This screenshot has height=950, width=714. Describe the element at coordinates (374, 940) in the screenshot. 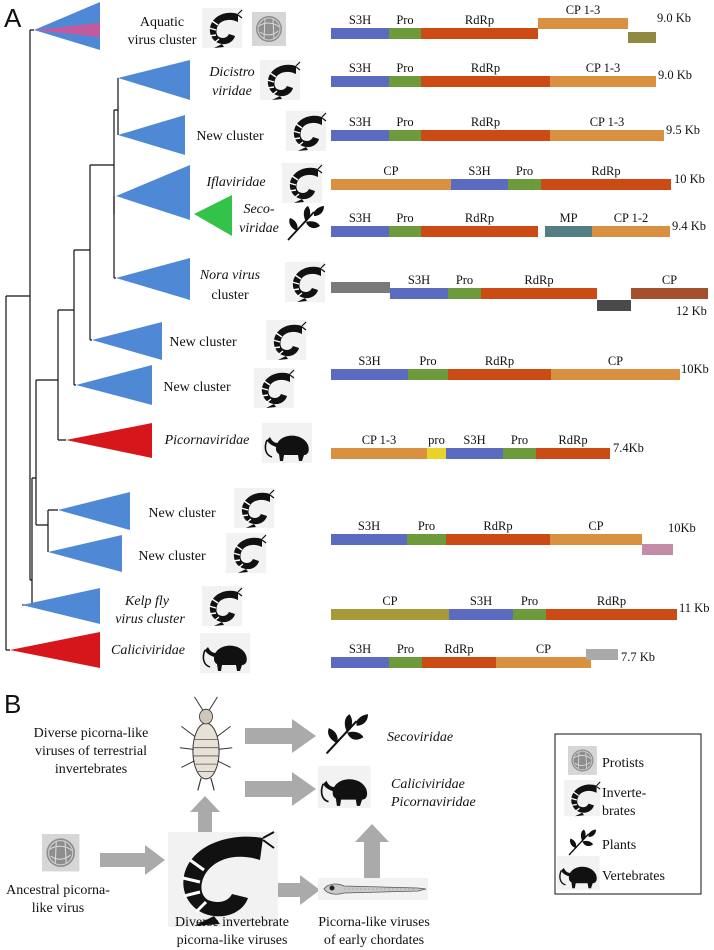

I see `chordates-line-2: of early chordates` at that location.